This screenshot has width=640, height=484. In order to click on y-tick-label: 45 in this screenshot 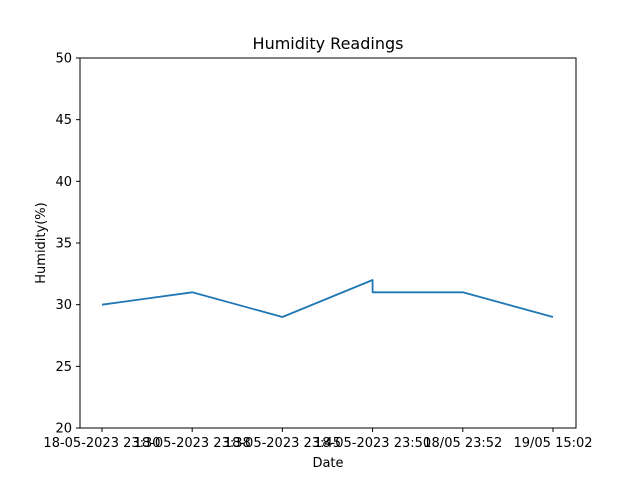, I will do `click(63, 120)`.